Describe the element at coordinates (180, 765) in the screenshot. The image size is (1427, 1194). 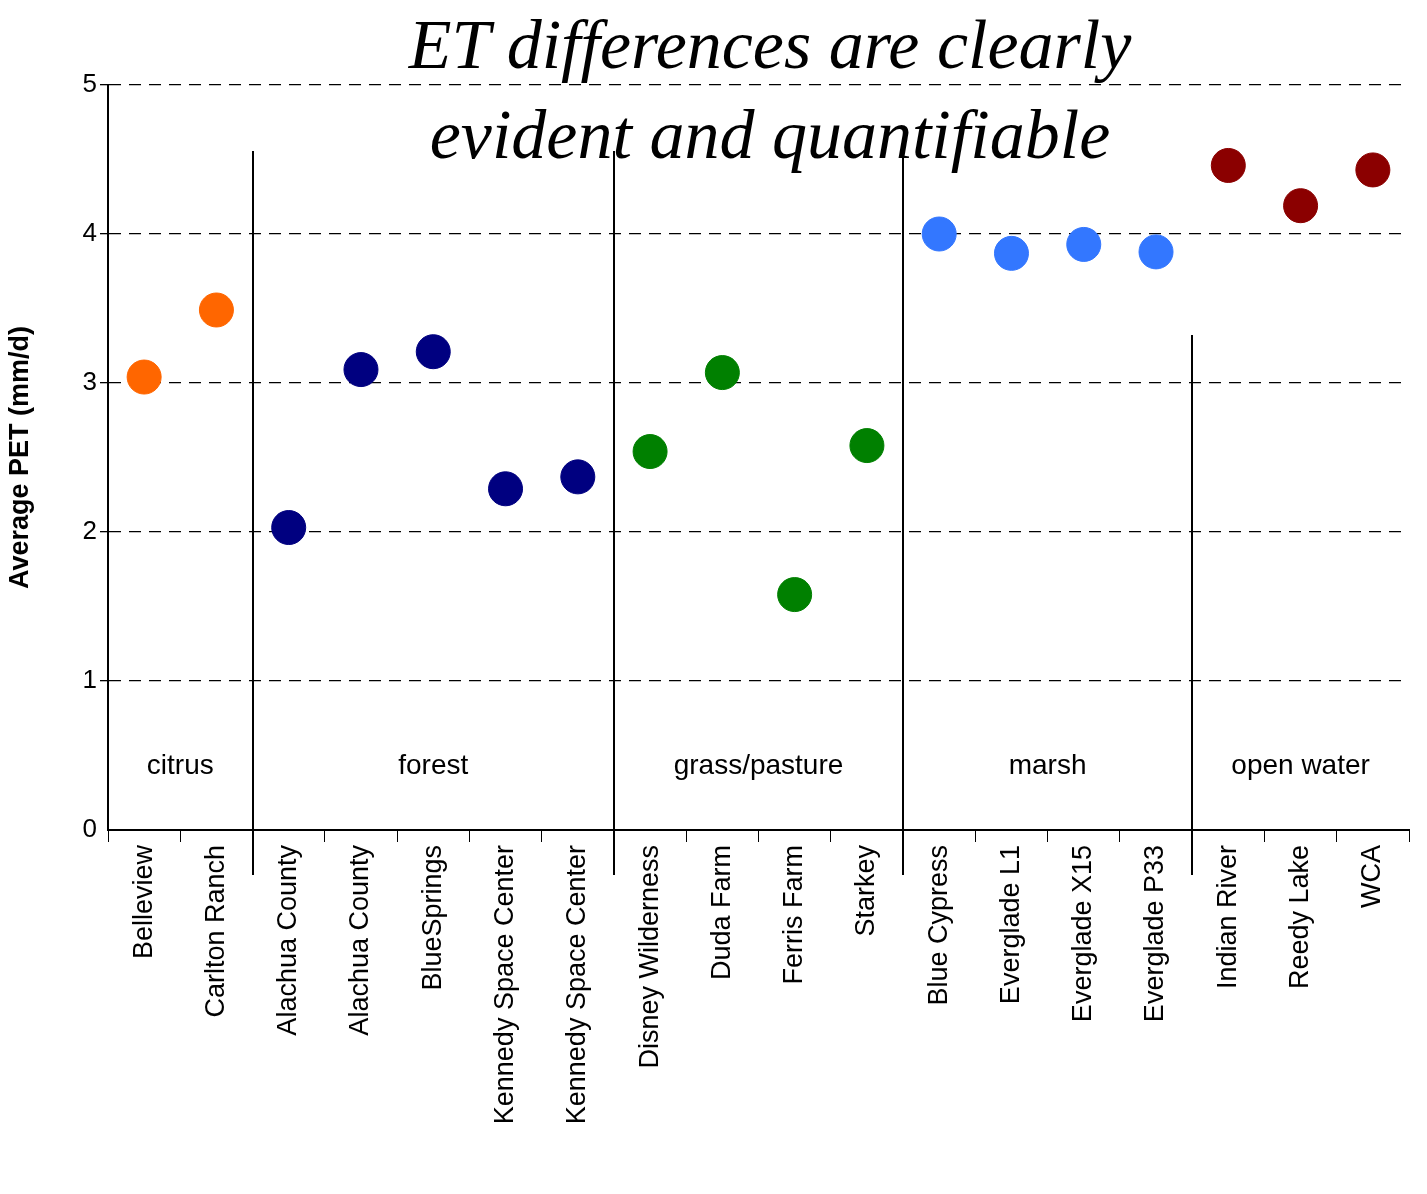
I see `annotation: citrus` at that location.